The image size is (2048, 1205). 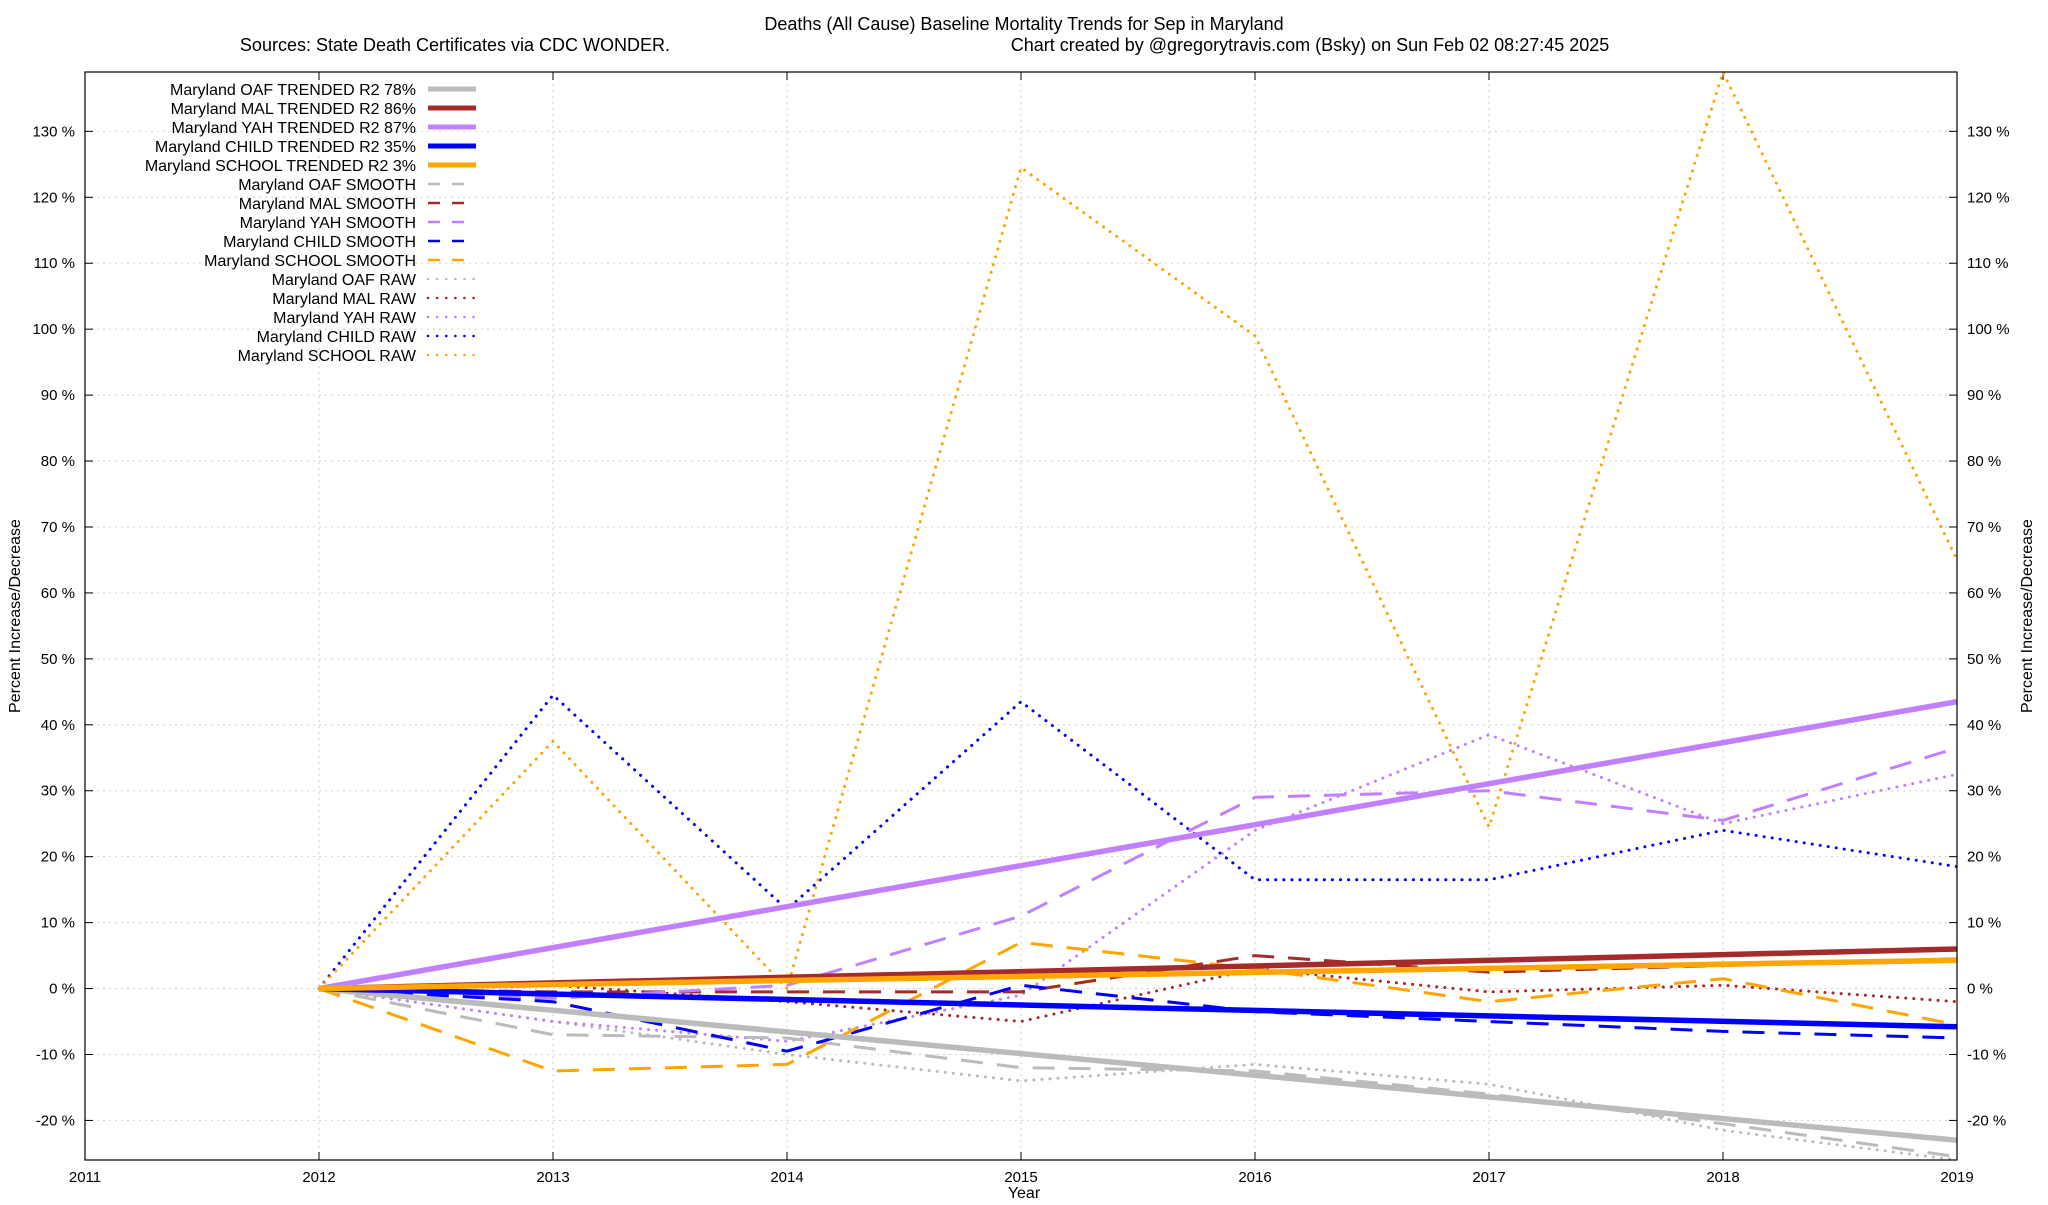 I want to click on y-axis-label-left: Percent Increase/Decrease, so click(x=15, y=616).